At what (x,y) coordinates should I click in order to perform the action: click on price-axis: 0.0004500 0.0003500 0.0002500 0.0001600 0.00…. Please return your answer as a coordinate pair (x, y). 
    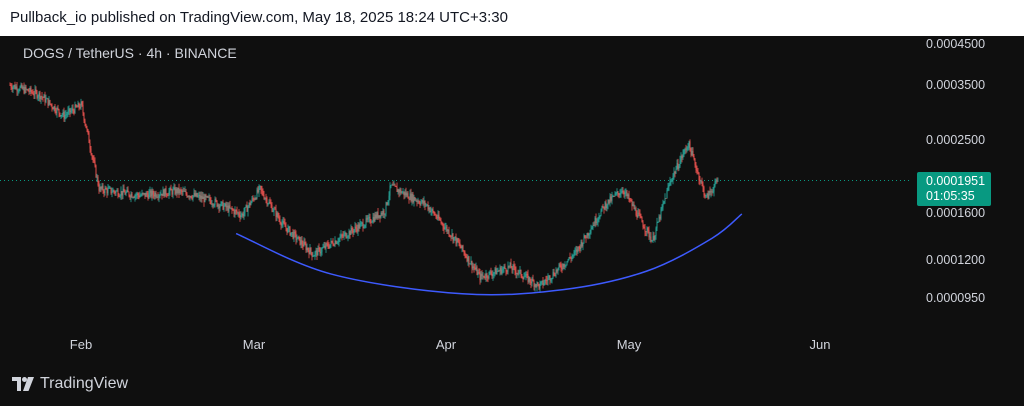
    Looking at the image, I should click on (955, 171).